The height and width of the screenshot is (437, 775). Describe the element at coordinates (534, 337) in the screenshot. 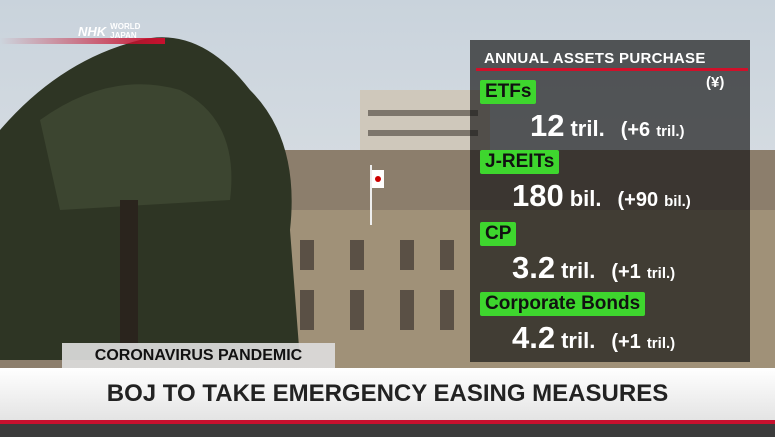

I see `amount: 4.2` at that location.